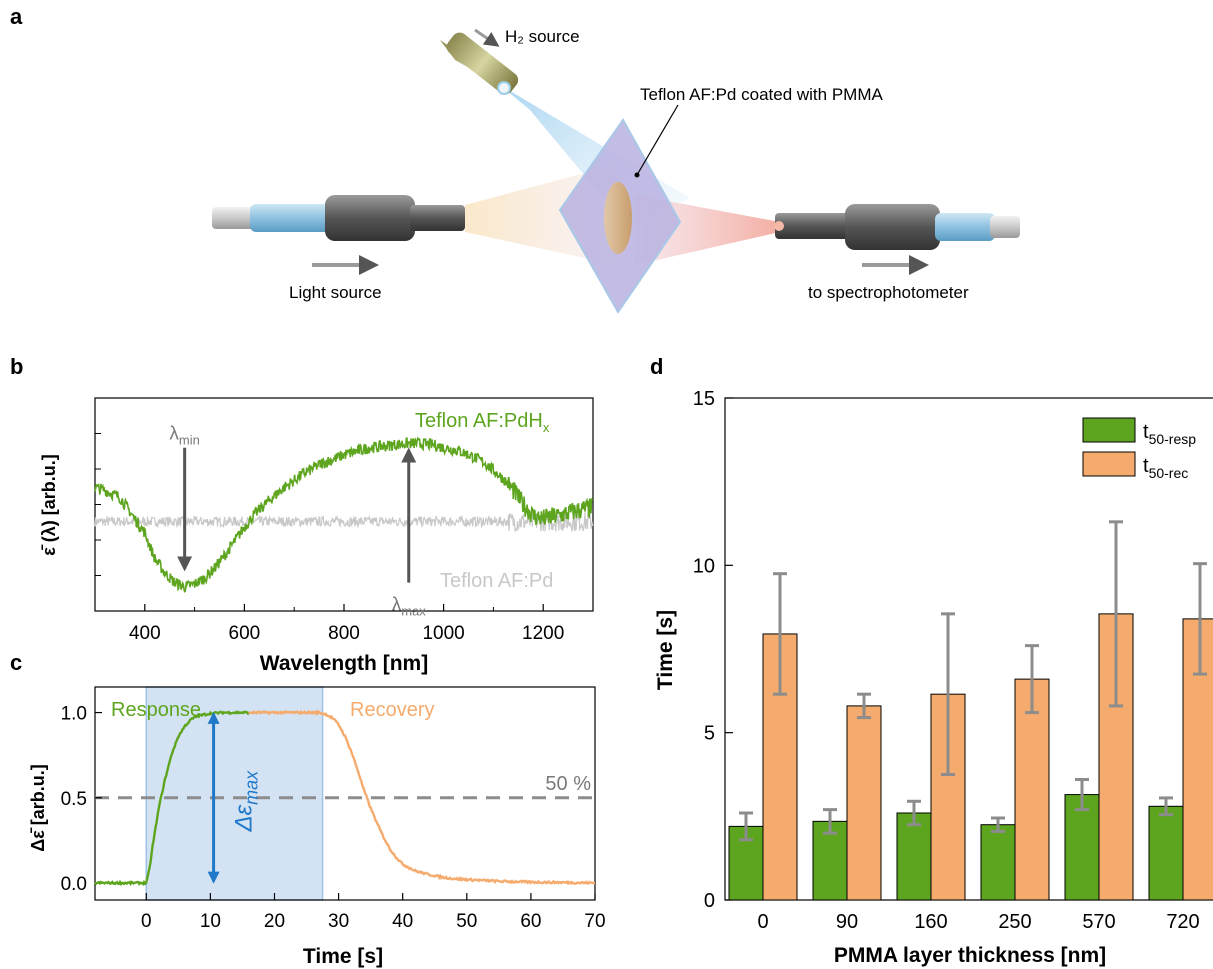  What do you see at coordinates (437, 218) in the screenshot?
I see `left-ferrule` at bounding box center [437, 218].